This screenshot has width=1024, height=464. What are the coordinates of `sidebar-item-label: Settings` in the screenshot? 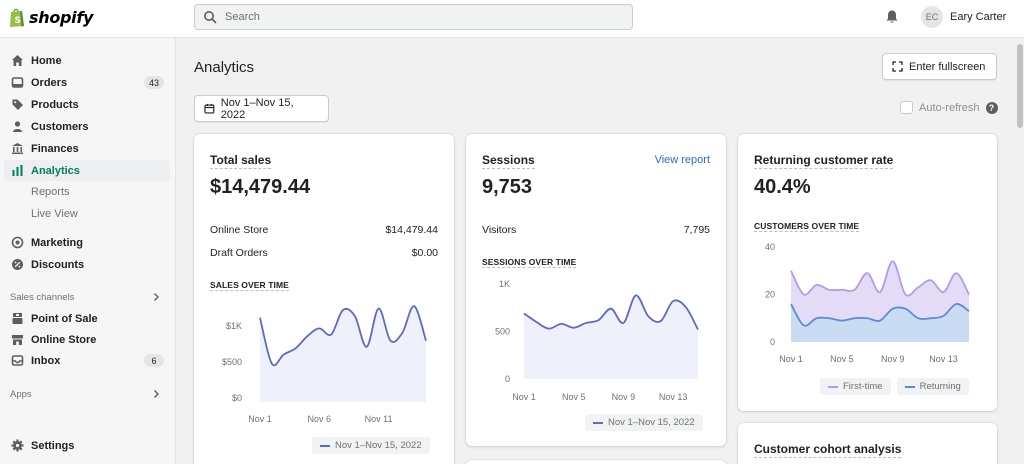 It's located at (53, 445).